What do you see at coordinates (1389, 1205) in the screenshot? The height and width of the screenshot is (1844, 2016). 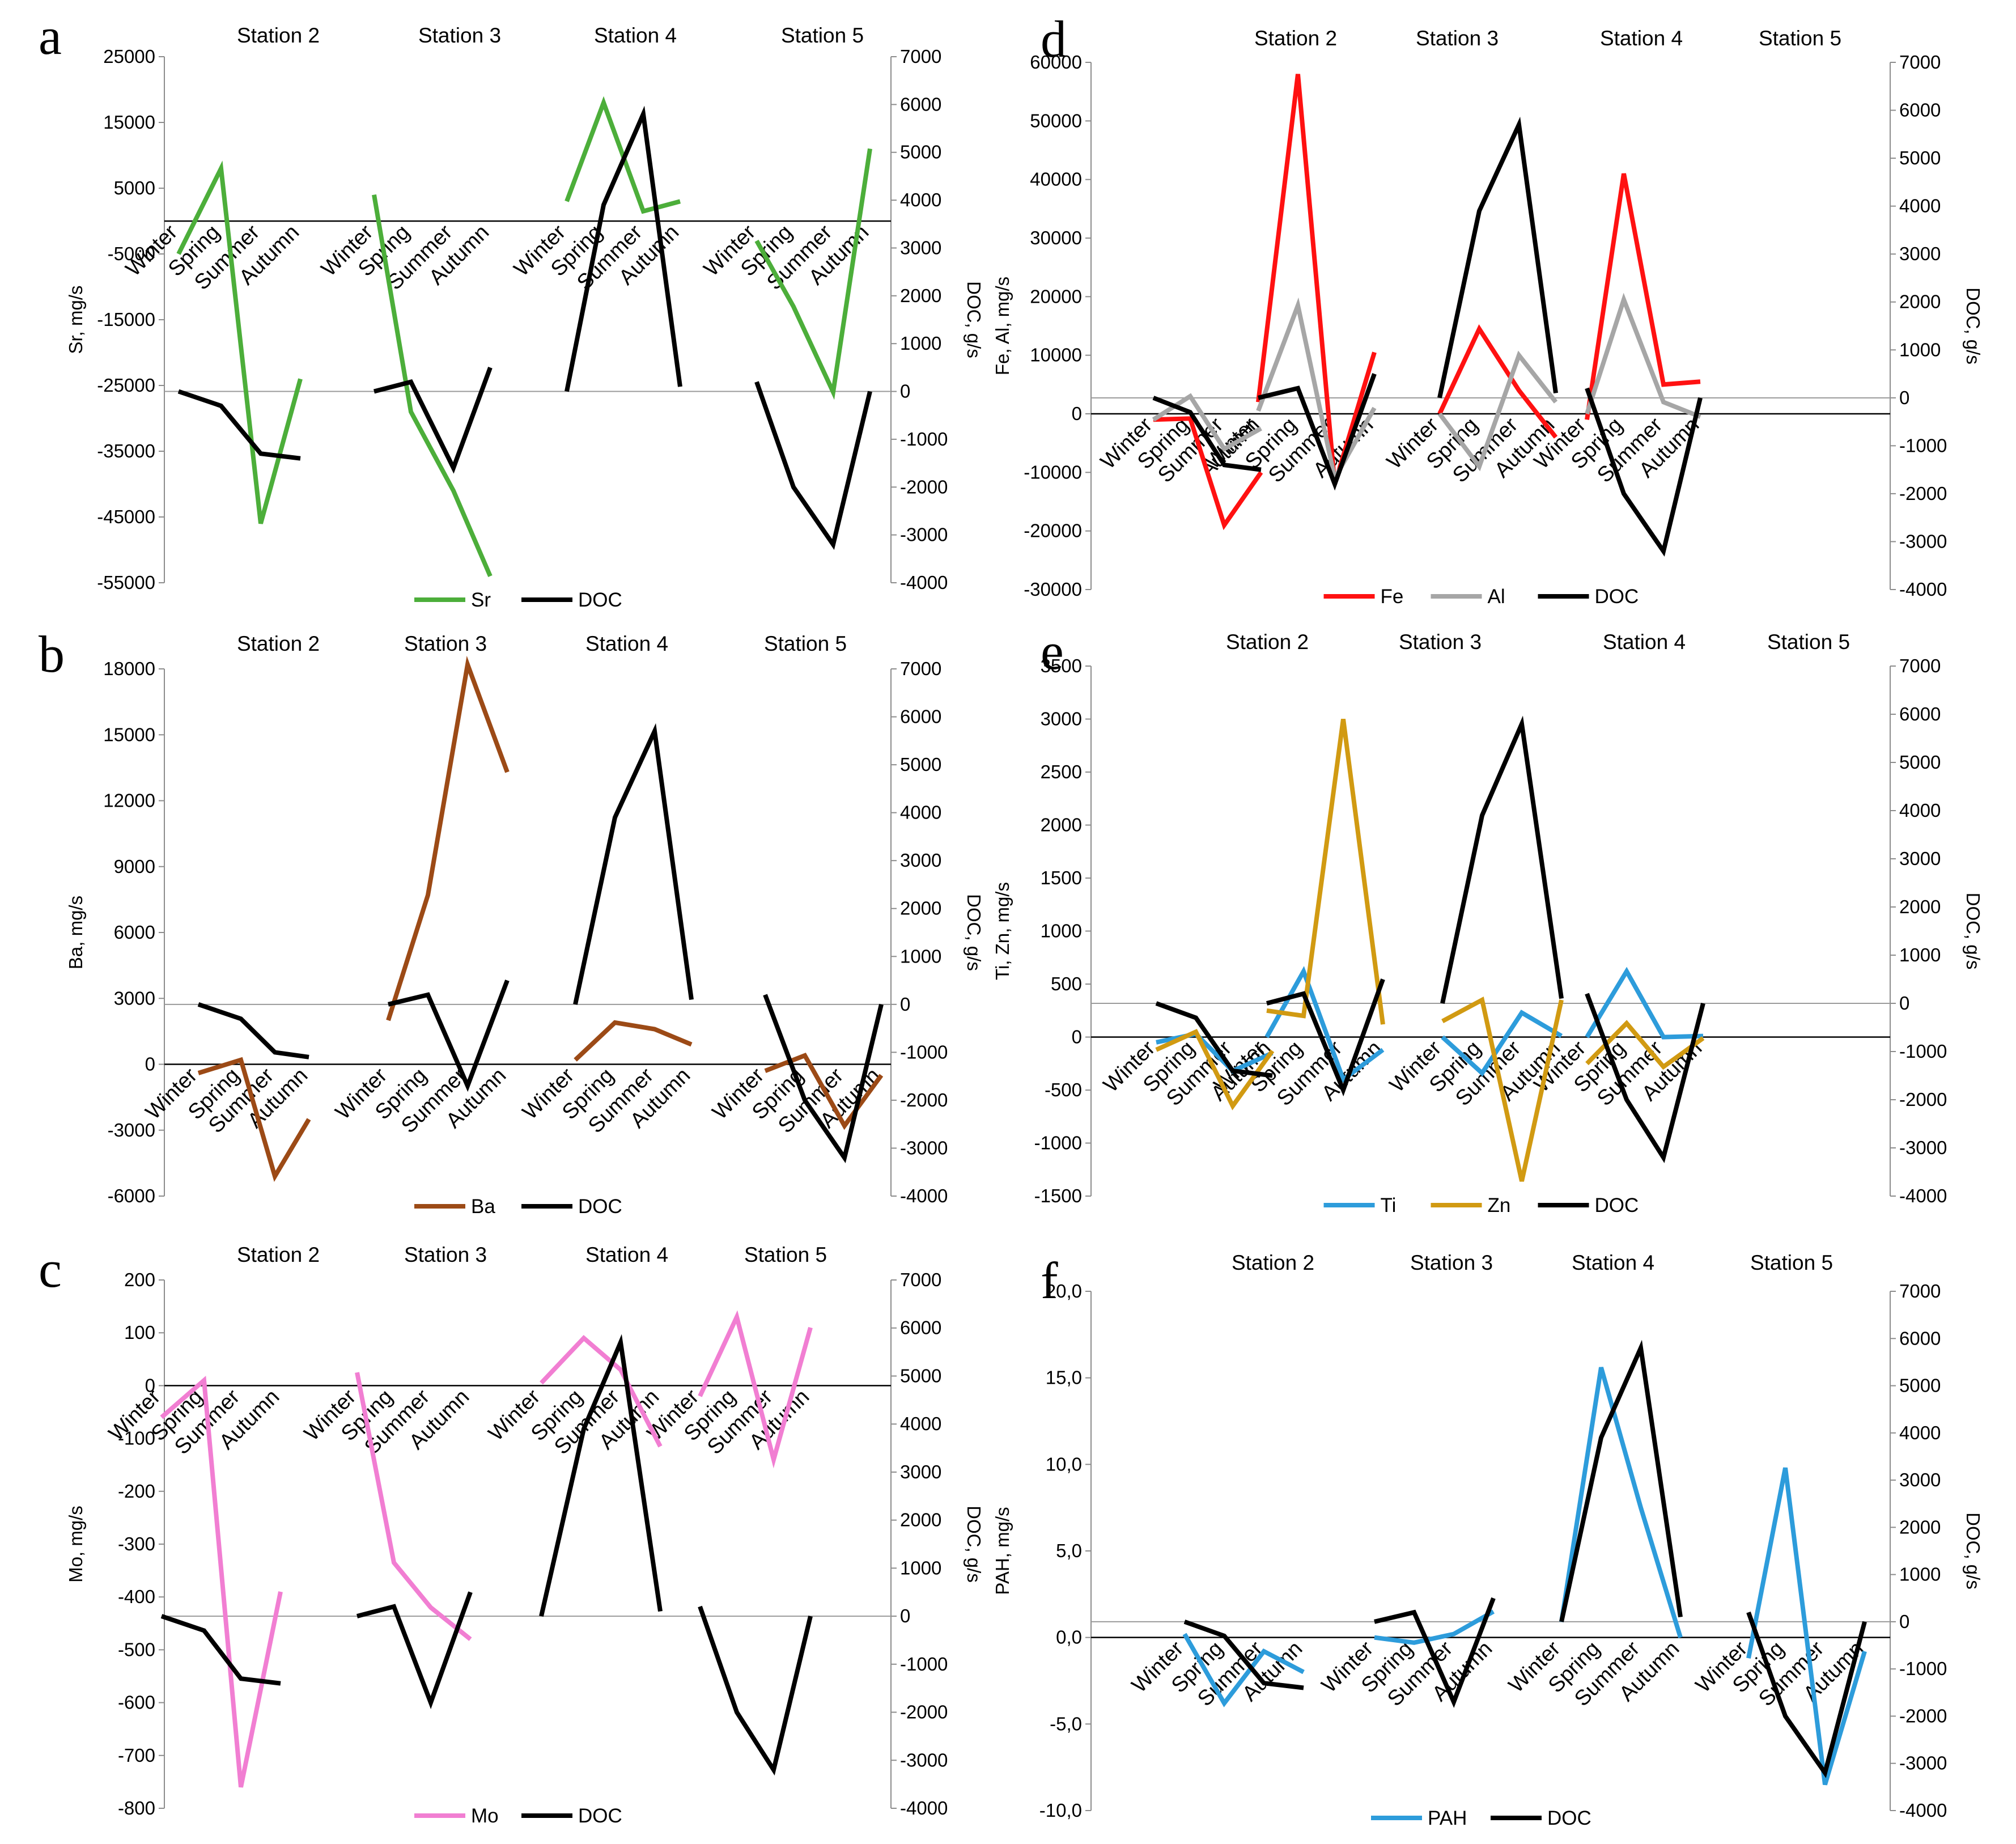 I see `legend-label: Ti` at bounding box center [1389, 1205].